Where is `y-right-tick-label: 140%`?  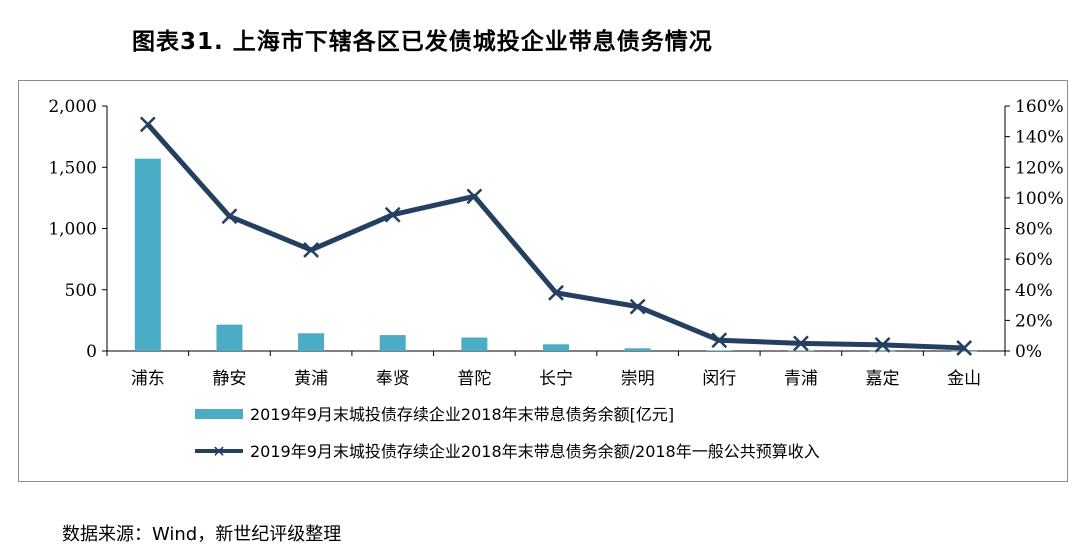
y-right-tick-label: 140% is located at coordinates (1039, 138).